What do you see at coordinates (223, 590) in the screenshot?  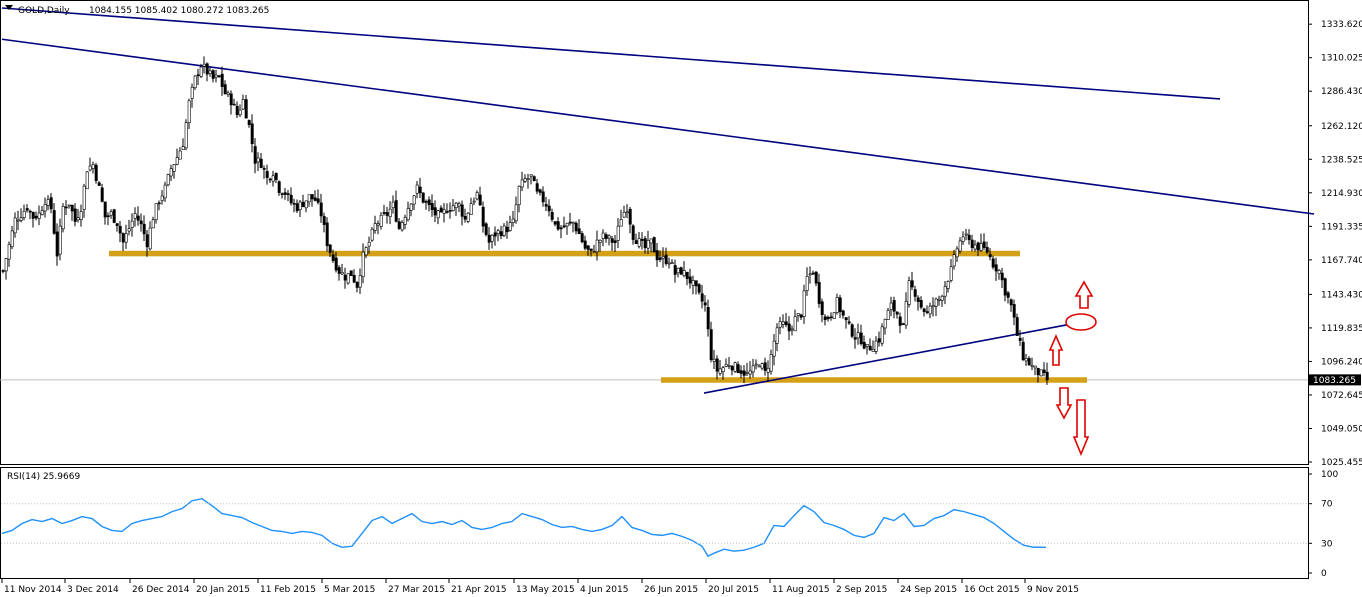 I see `time-tick-label: 20 Jan 2015` at bounding box center [223, 590].